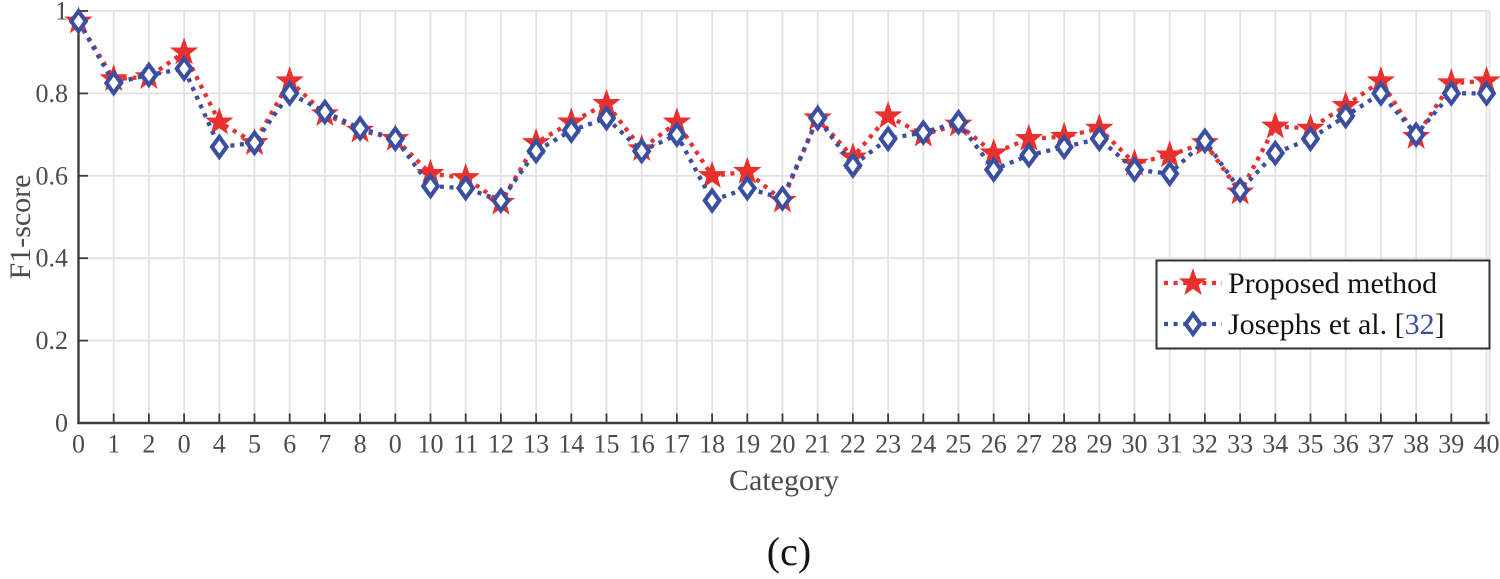 The image size is (1500, 579). I want to click on x-tick-label: 40, so click(1487, 444).